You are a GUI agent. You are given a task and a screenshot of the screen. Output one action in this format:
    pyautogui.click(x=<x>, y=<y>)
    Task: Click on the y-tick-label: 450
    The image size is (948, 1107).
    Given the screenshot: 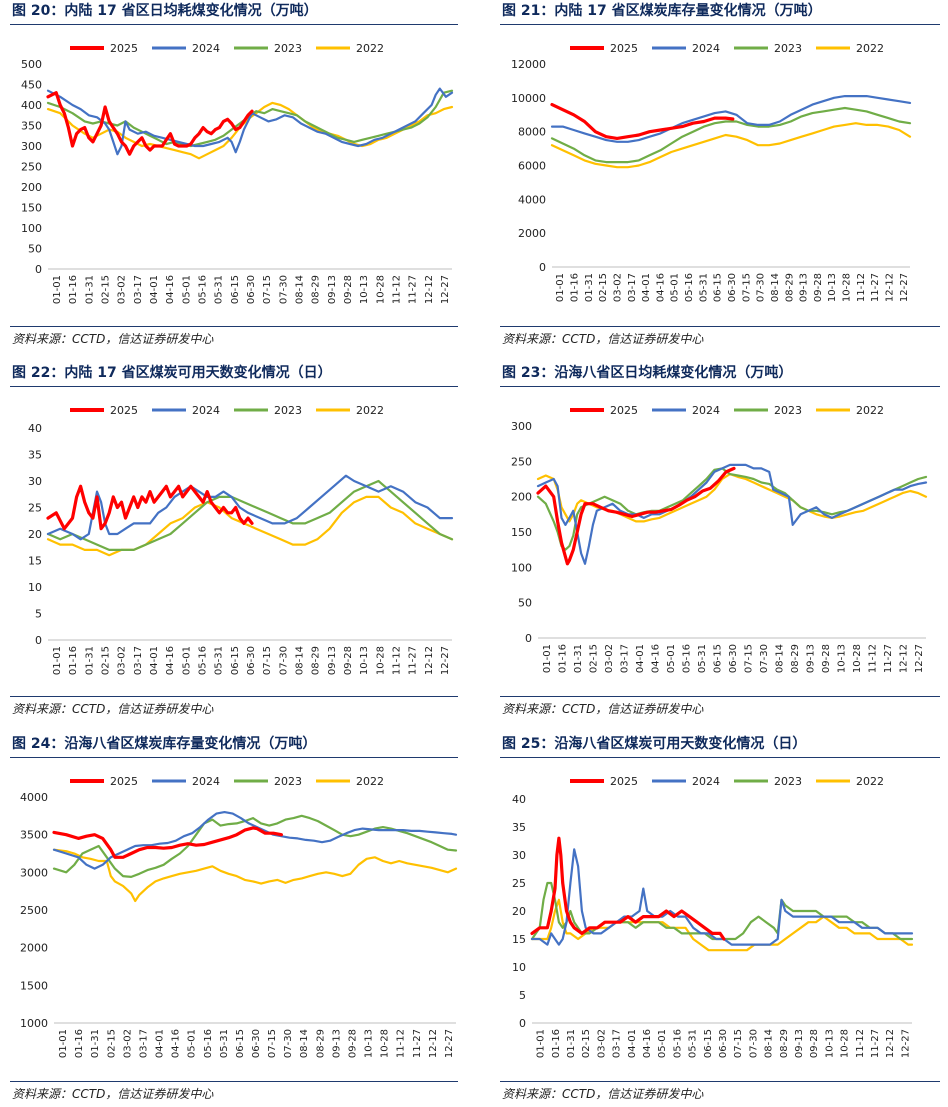 What is the action you would take?
    pyautogui.click(x=31, y=85)
    